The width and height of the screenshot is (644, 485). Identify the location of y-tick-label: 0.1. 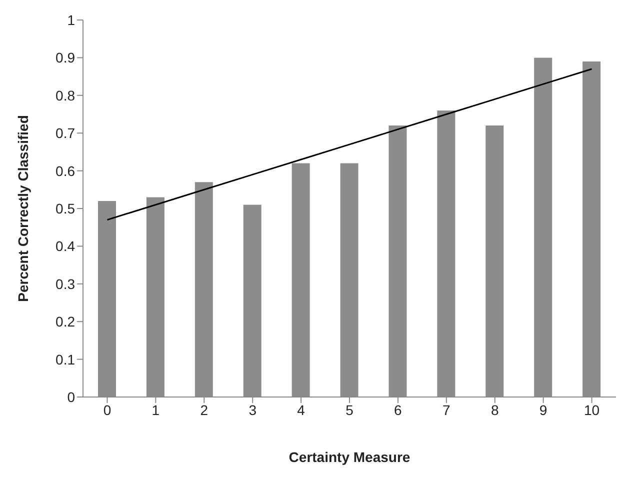
(66, 359).